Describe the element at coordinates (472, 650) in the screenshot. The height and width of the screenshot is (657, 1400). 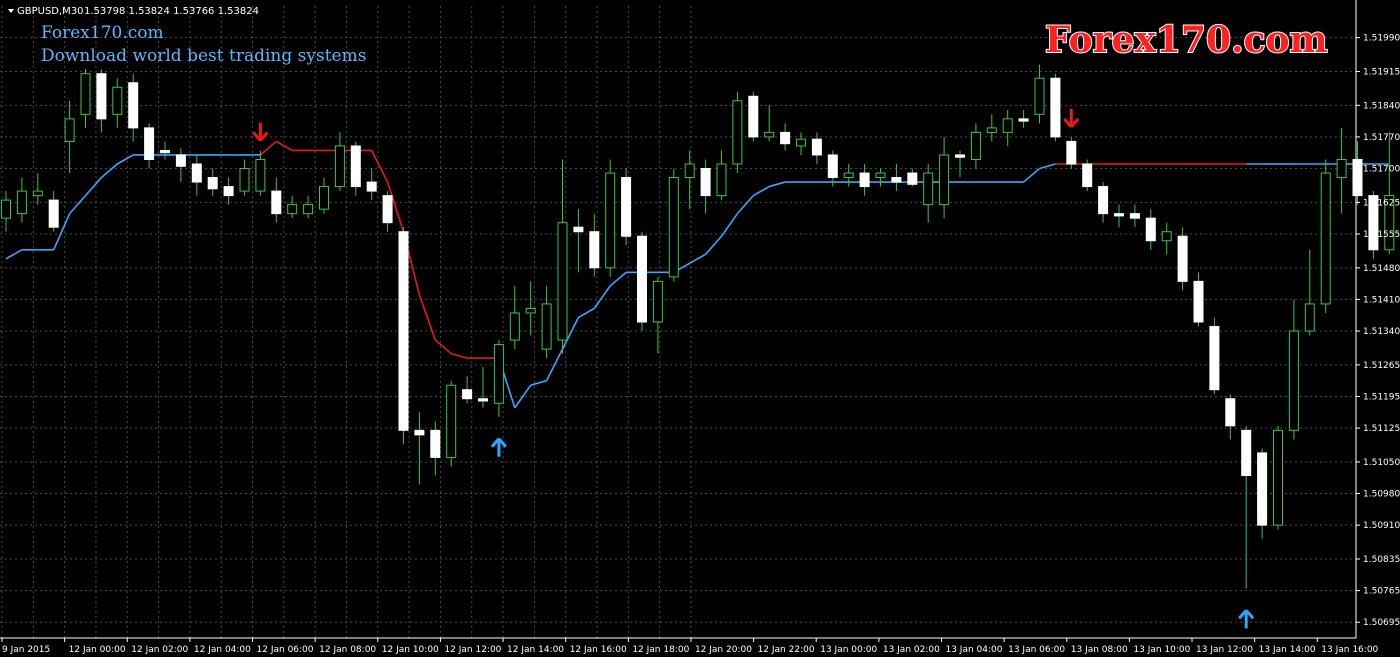
I see `x-tick-label: 12 Jan 12:00` at that location.